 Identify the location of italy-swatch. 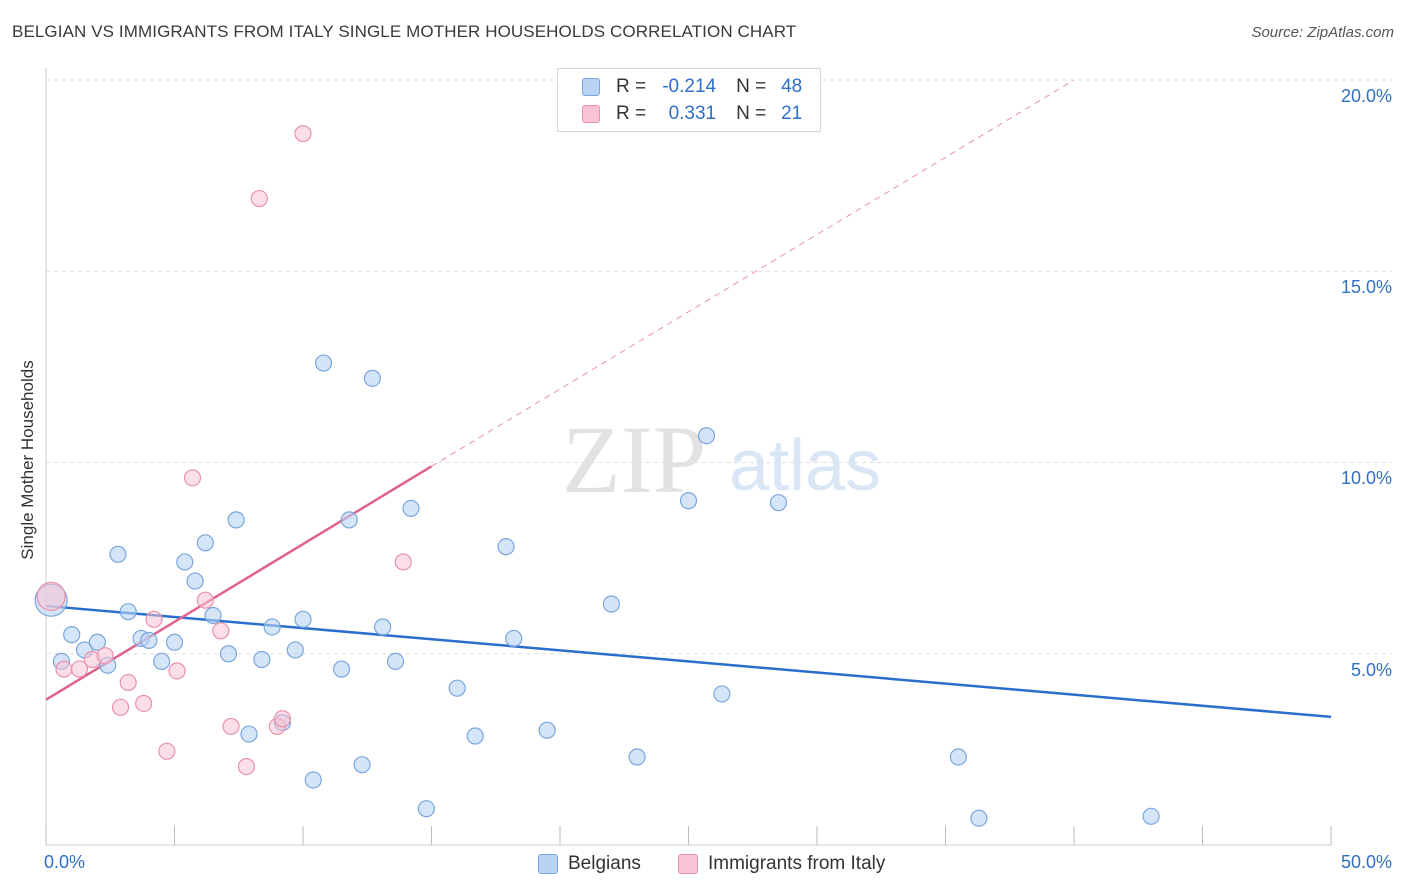
(591, 114).